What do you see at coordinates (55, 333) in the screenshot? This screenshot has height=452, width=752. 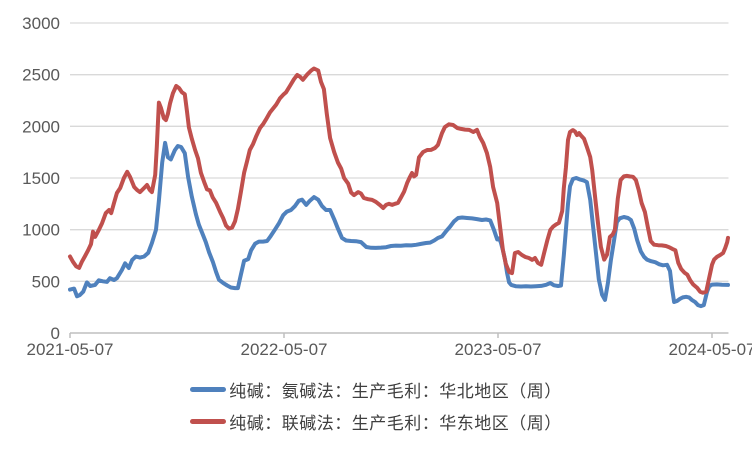 I see `y-axis-tick-label: 0` at bounding box center [55, 333].